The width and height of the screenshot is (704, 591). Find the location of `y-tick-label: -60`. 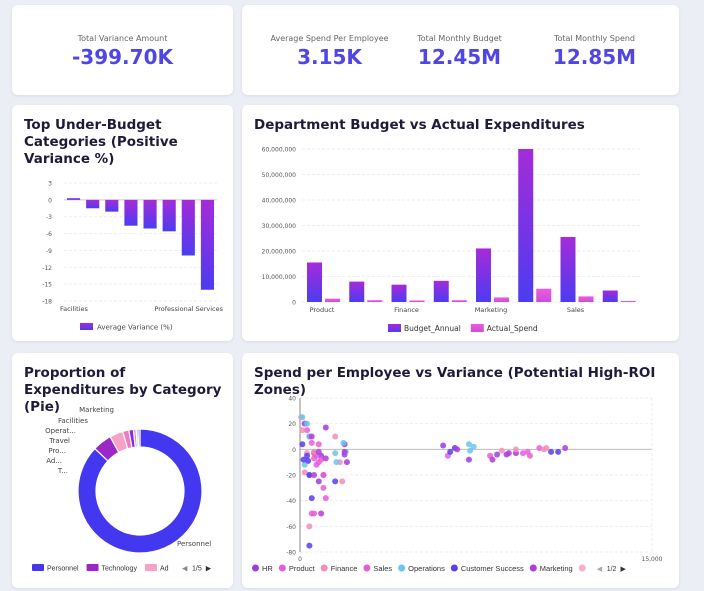

y-tick-label: -60 is located at coordinates (291, 527).